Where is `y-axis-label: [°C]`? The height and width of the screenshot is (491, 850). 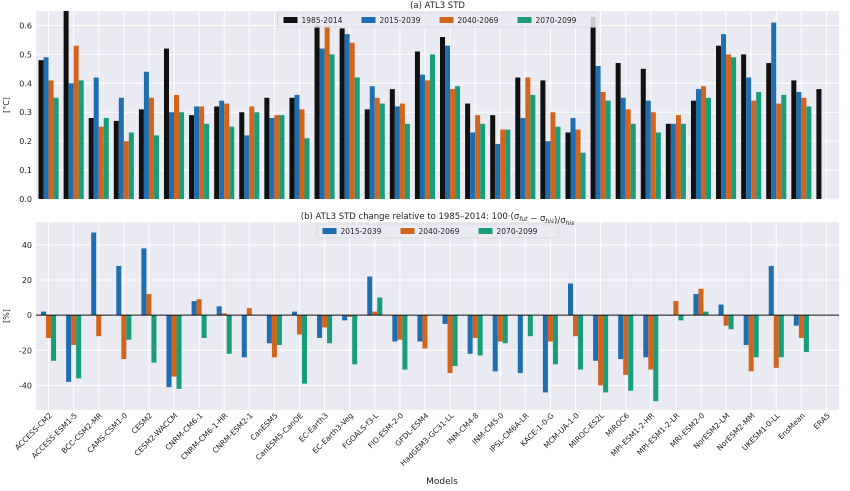 y-axis-label: [°C] is located at coordinates (6, 105).